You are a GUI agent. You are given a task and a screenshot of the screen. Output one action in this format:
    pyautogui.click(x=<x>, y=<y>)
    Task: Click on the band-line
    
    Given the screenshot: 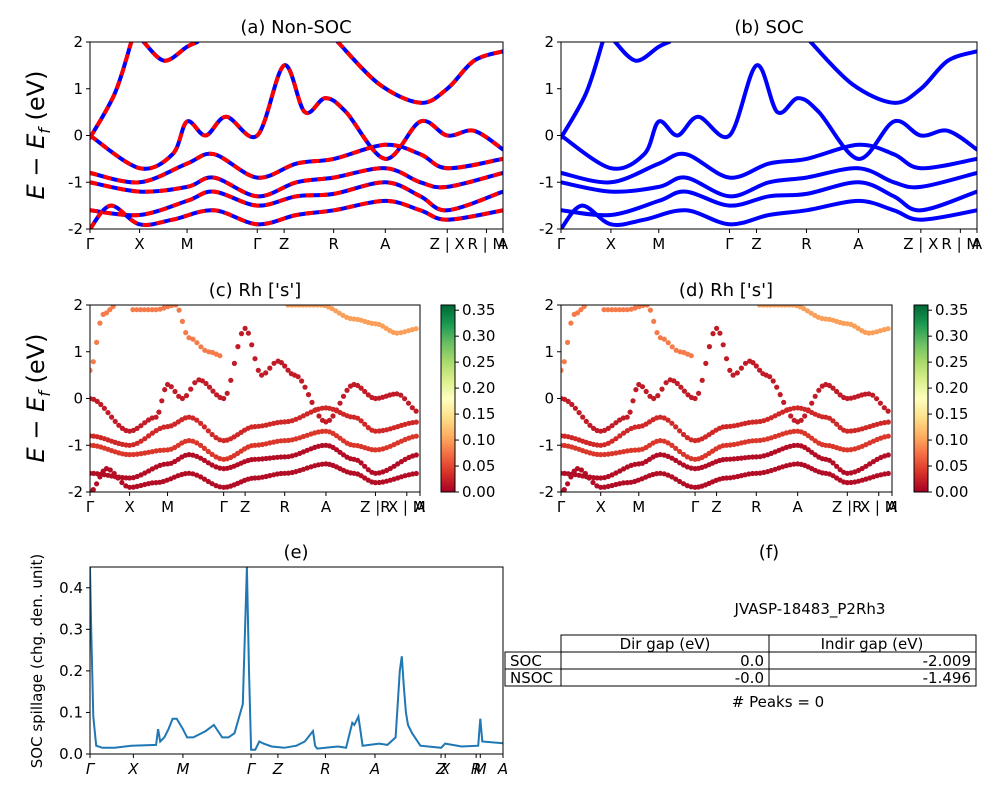 What is the action you would take?
    pyautogui.click(x=769, y=213)
    